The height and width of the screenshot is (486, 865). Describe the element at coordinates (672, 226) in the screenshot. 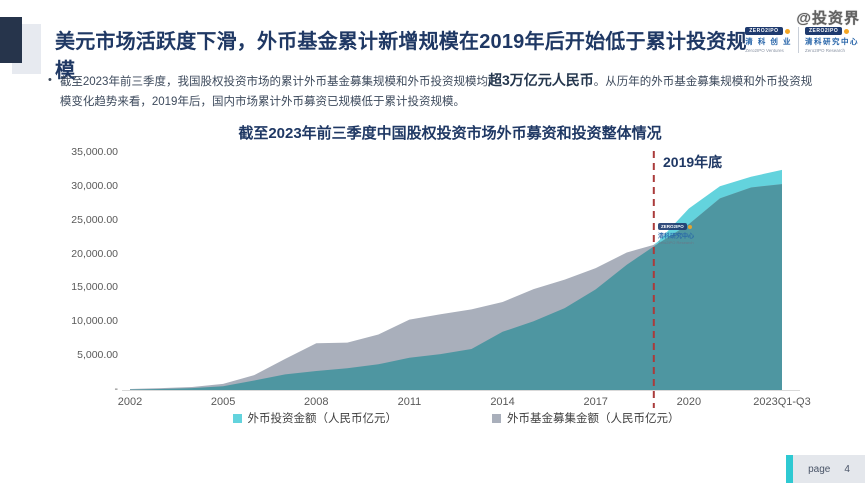

I see `chart-watermark-badge: ZERO2IPO` at that location.